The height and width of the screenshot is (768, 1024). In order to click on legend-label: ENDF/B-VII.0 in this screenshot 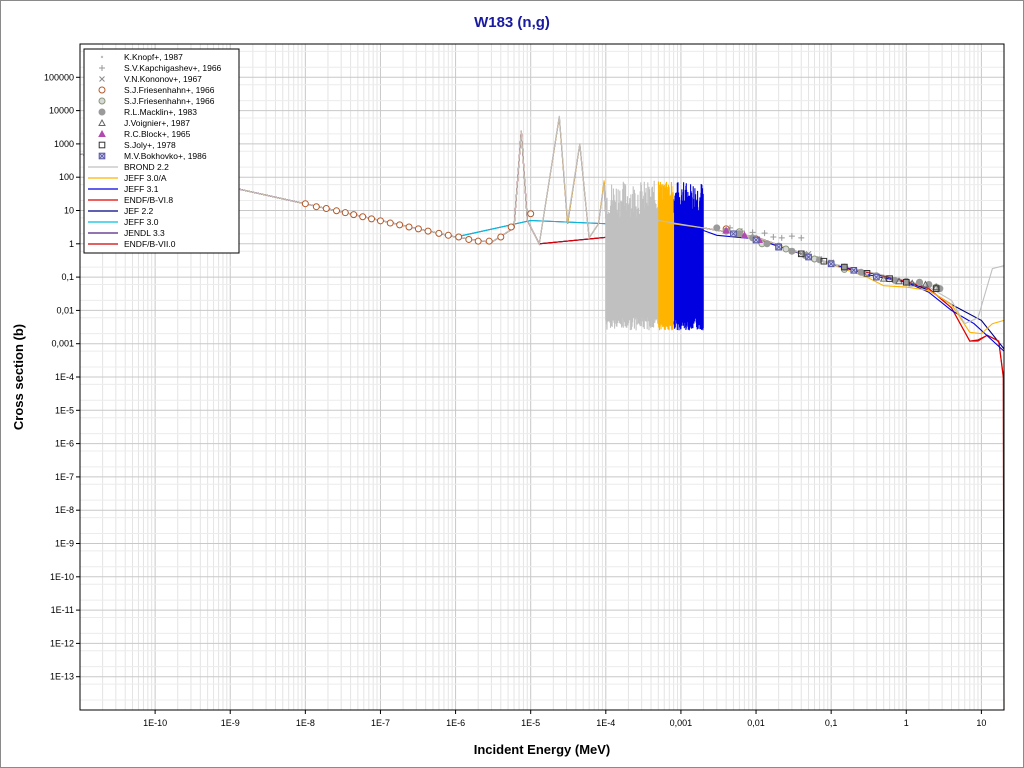, I will do `click(150, 244)`.